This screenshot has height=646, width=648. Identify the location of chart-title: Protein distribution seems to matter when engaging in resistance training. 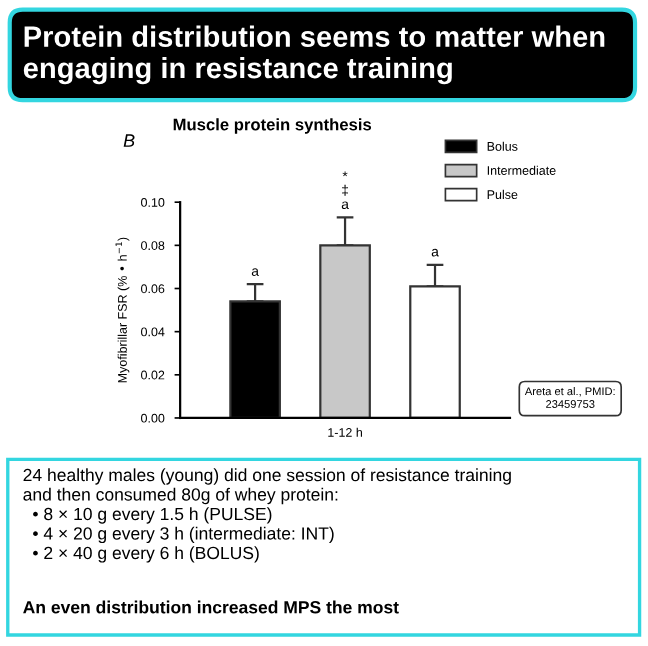
(314, 55).